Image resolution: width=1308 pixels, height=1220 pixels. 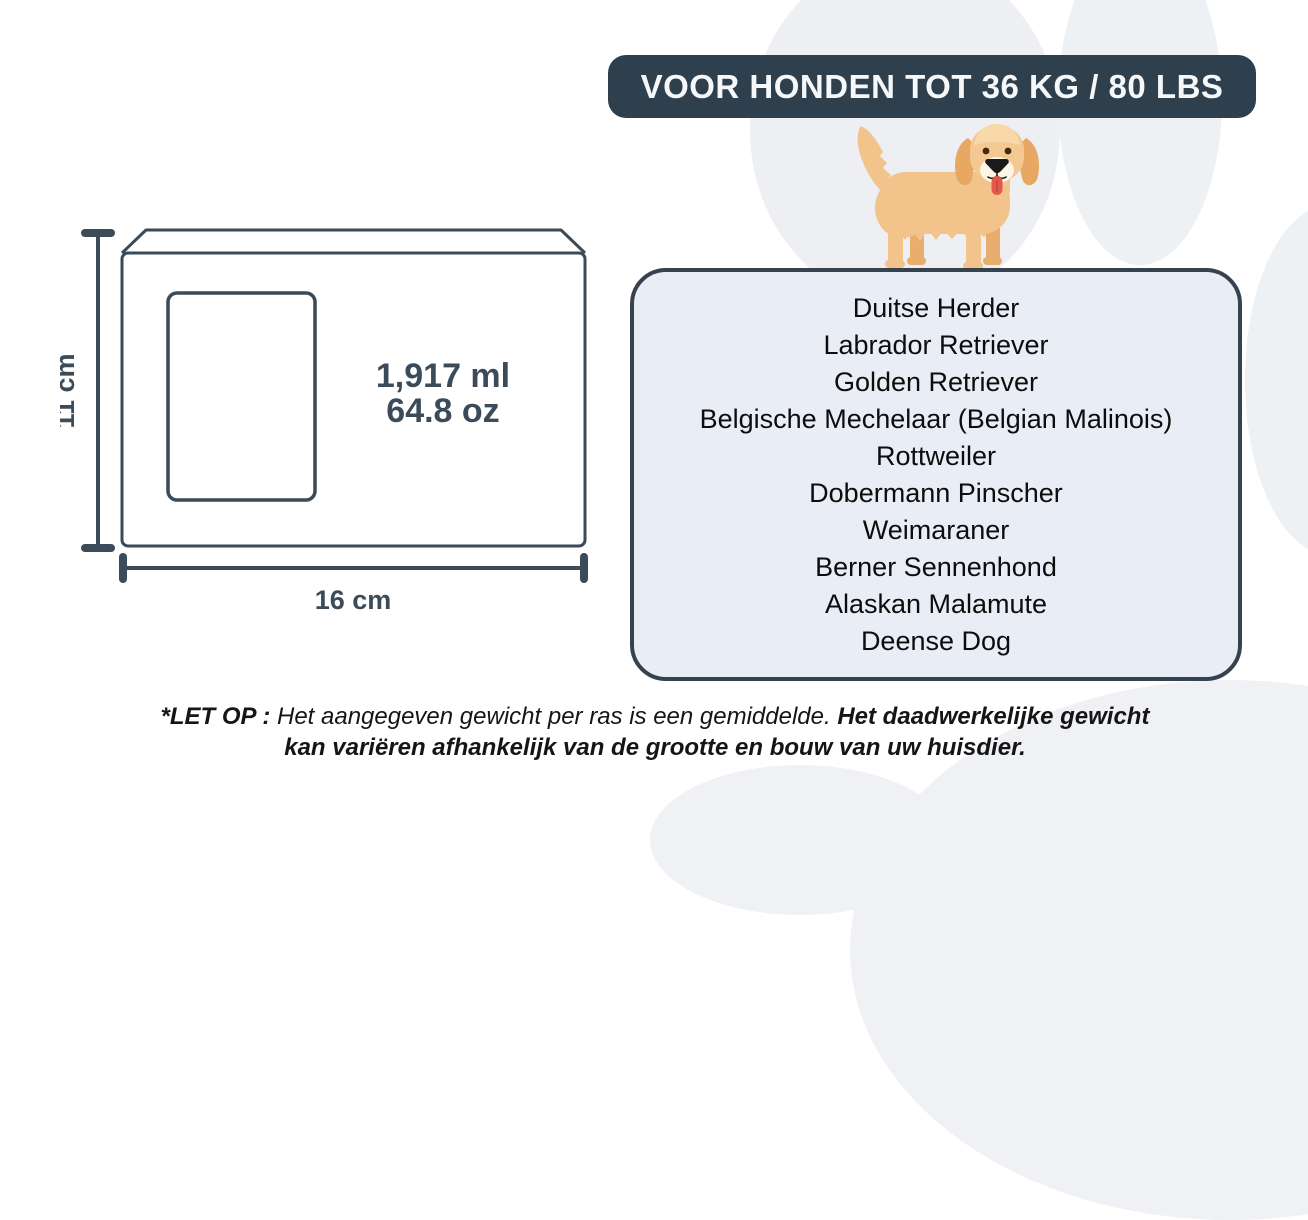 What do you see at coordinates (936, 640) in the screenshot?
I see `breed-item: Deense Dog` at bounding box center [936, 640].